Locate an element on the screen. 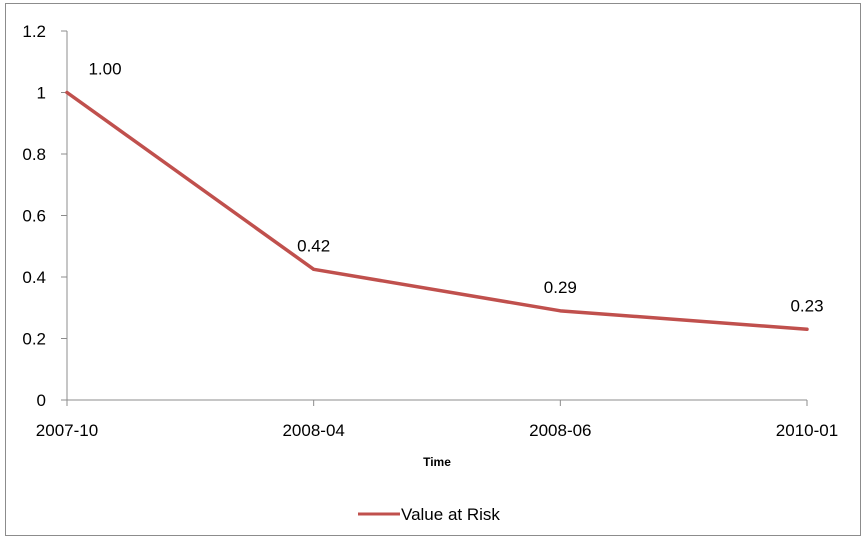 The width and height of the screenshot is (866, 541). y-tick-label: 0.2 is located at coordinates (34, 339).